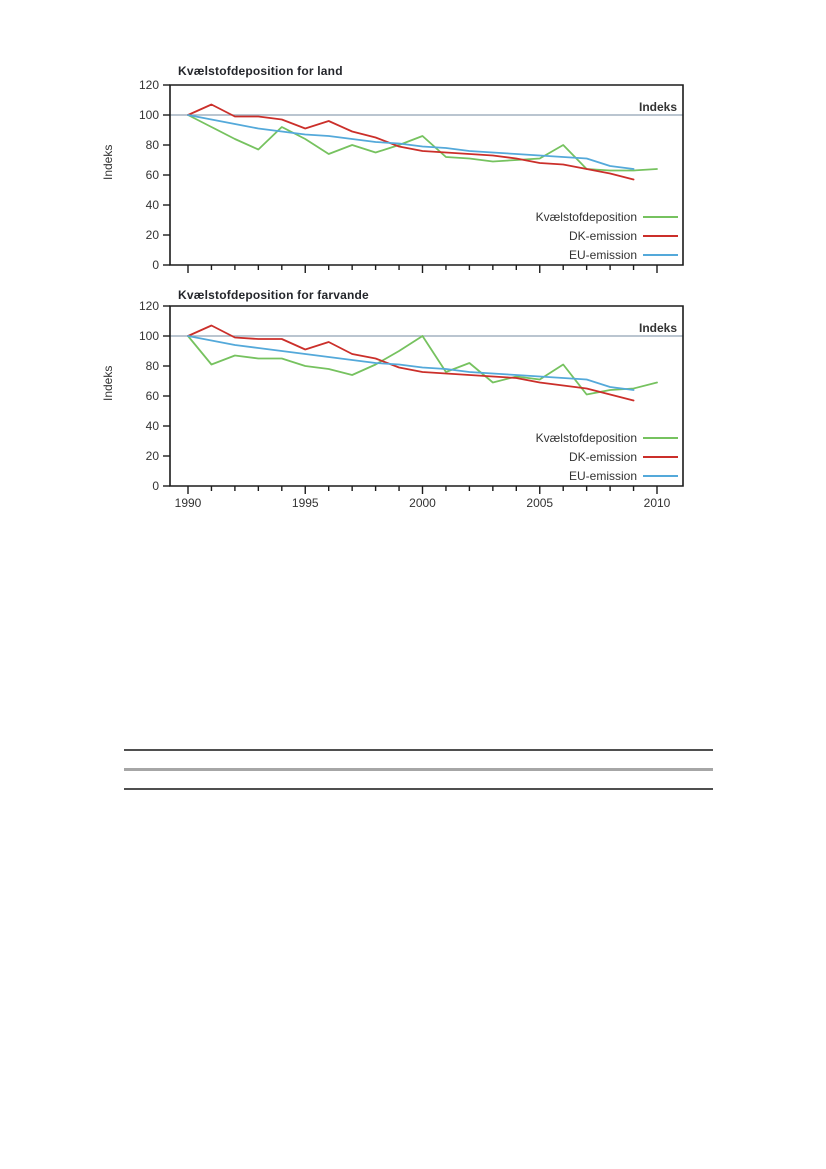 Image resolution: width=826 pixels, height=1169 pixels. What do you see at coordinates (418, 750) in the screenshot?
I see `divider-line-top` at bounding box center [418, 750].